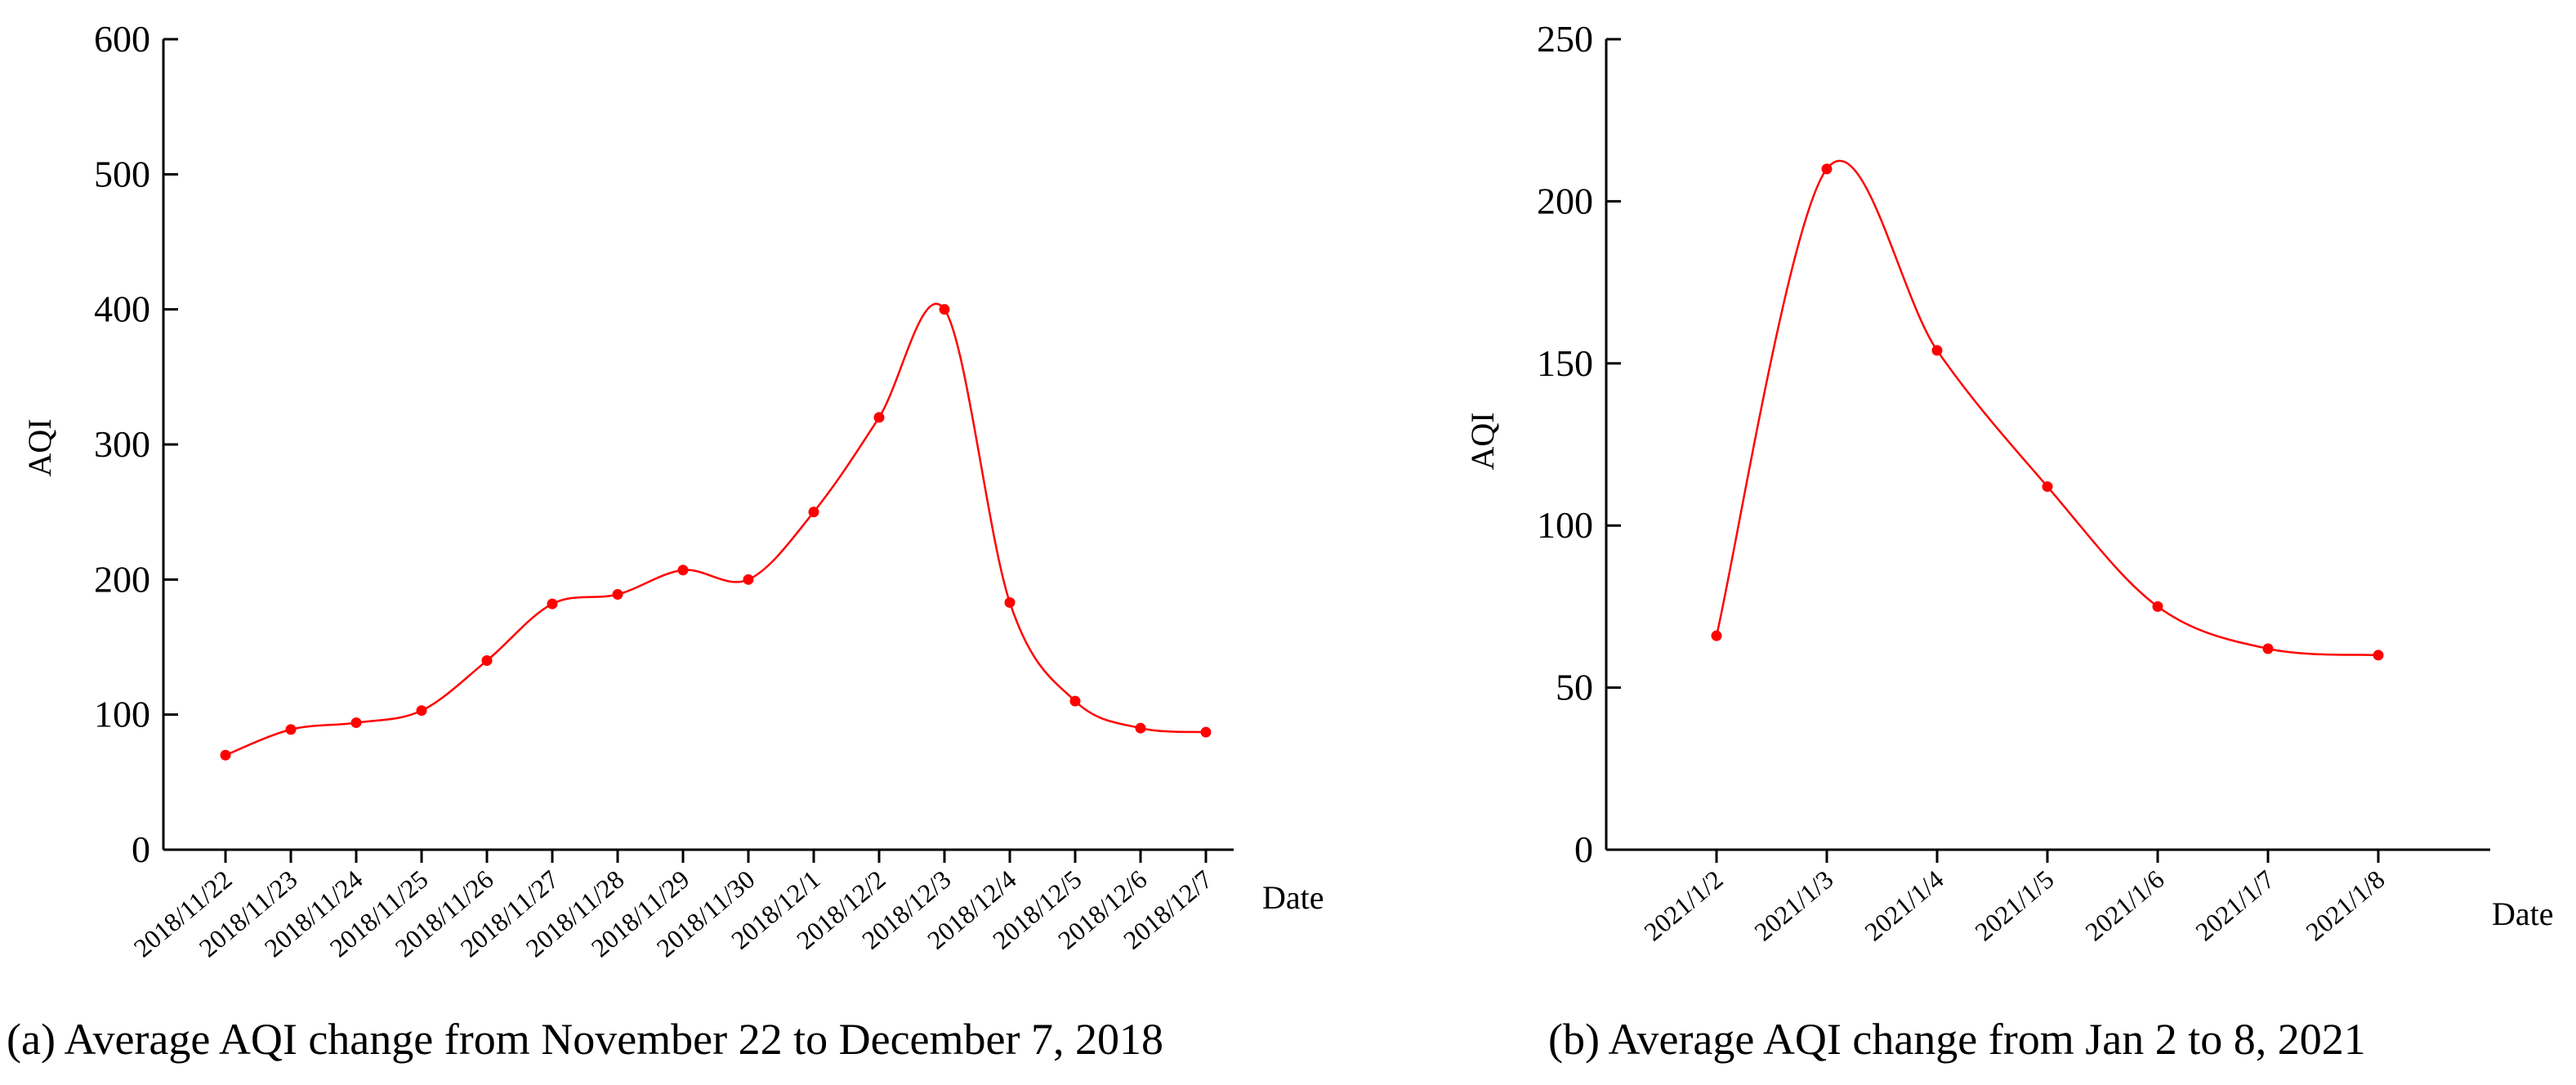  Describe the element at coordinates (40, 447) in the screenshot. I see `chart-a-ylabel: AQI` at that location.